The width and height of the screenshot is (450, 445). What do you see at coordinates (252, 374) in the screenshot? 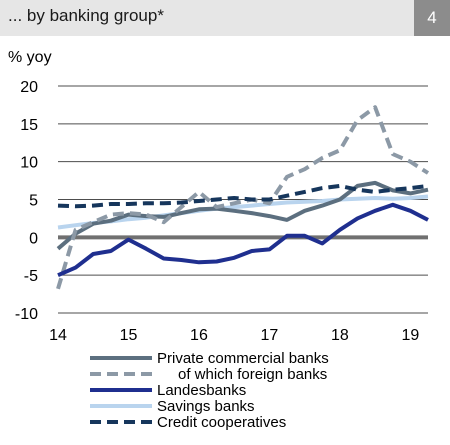
I see `legend-label: of which foreign banks` at bounding box center [252, 374].